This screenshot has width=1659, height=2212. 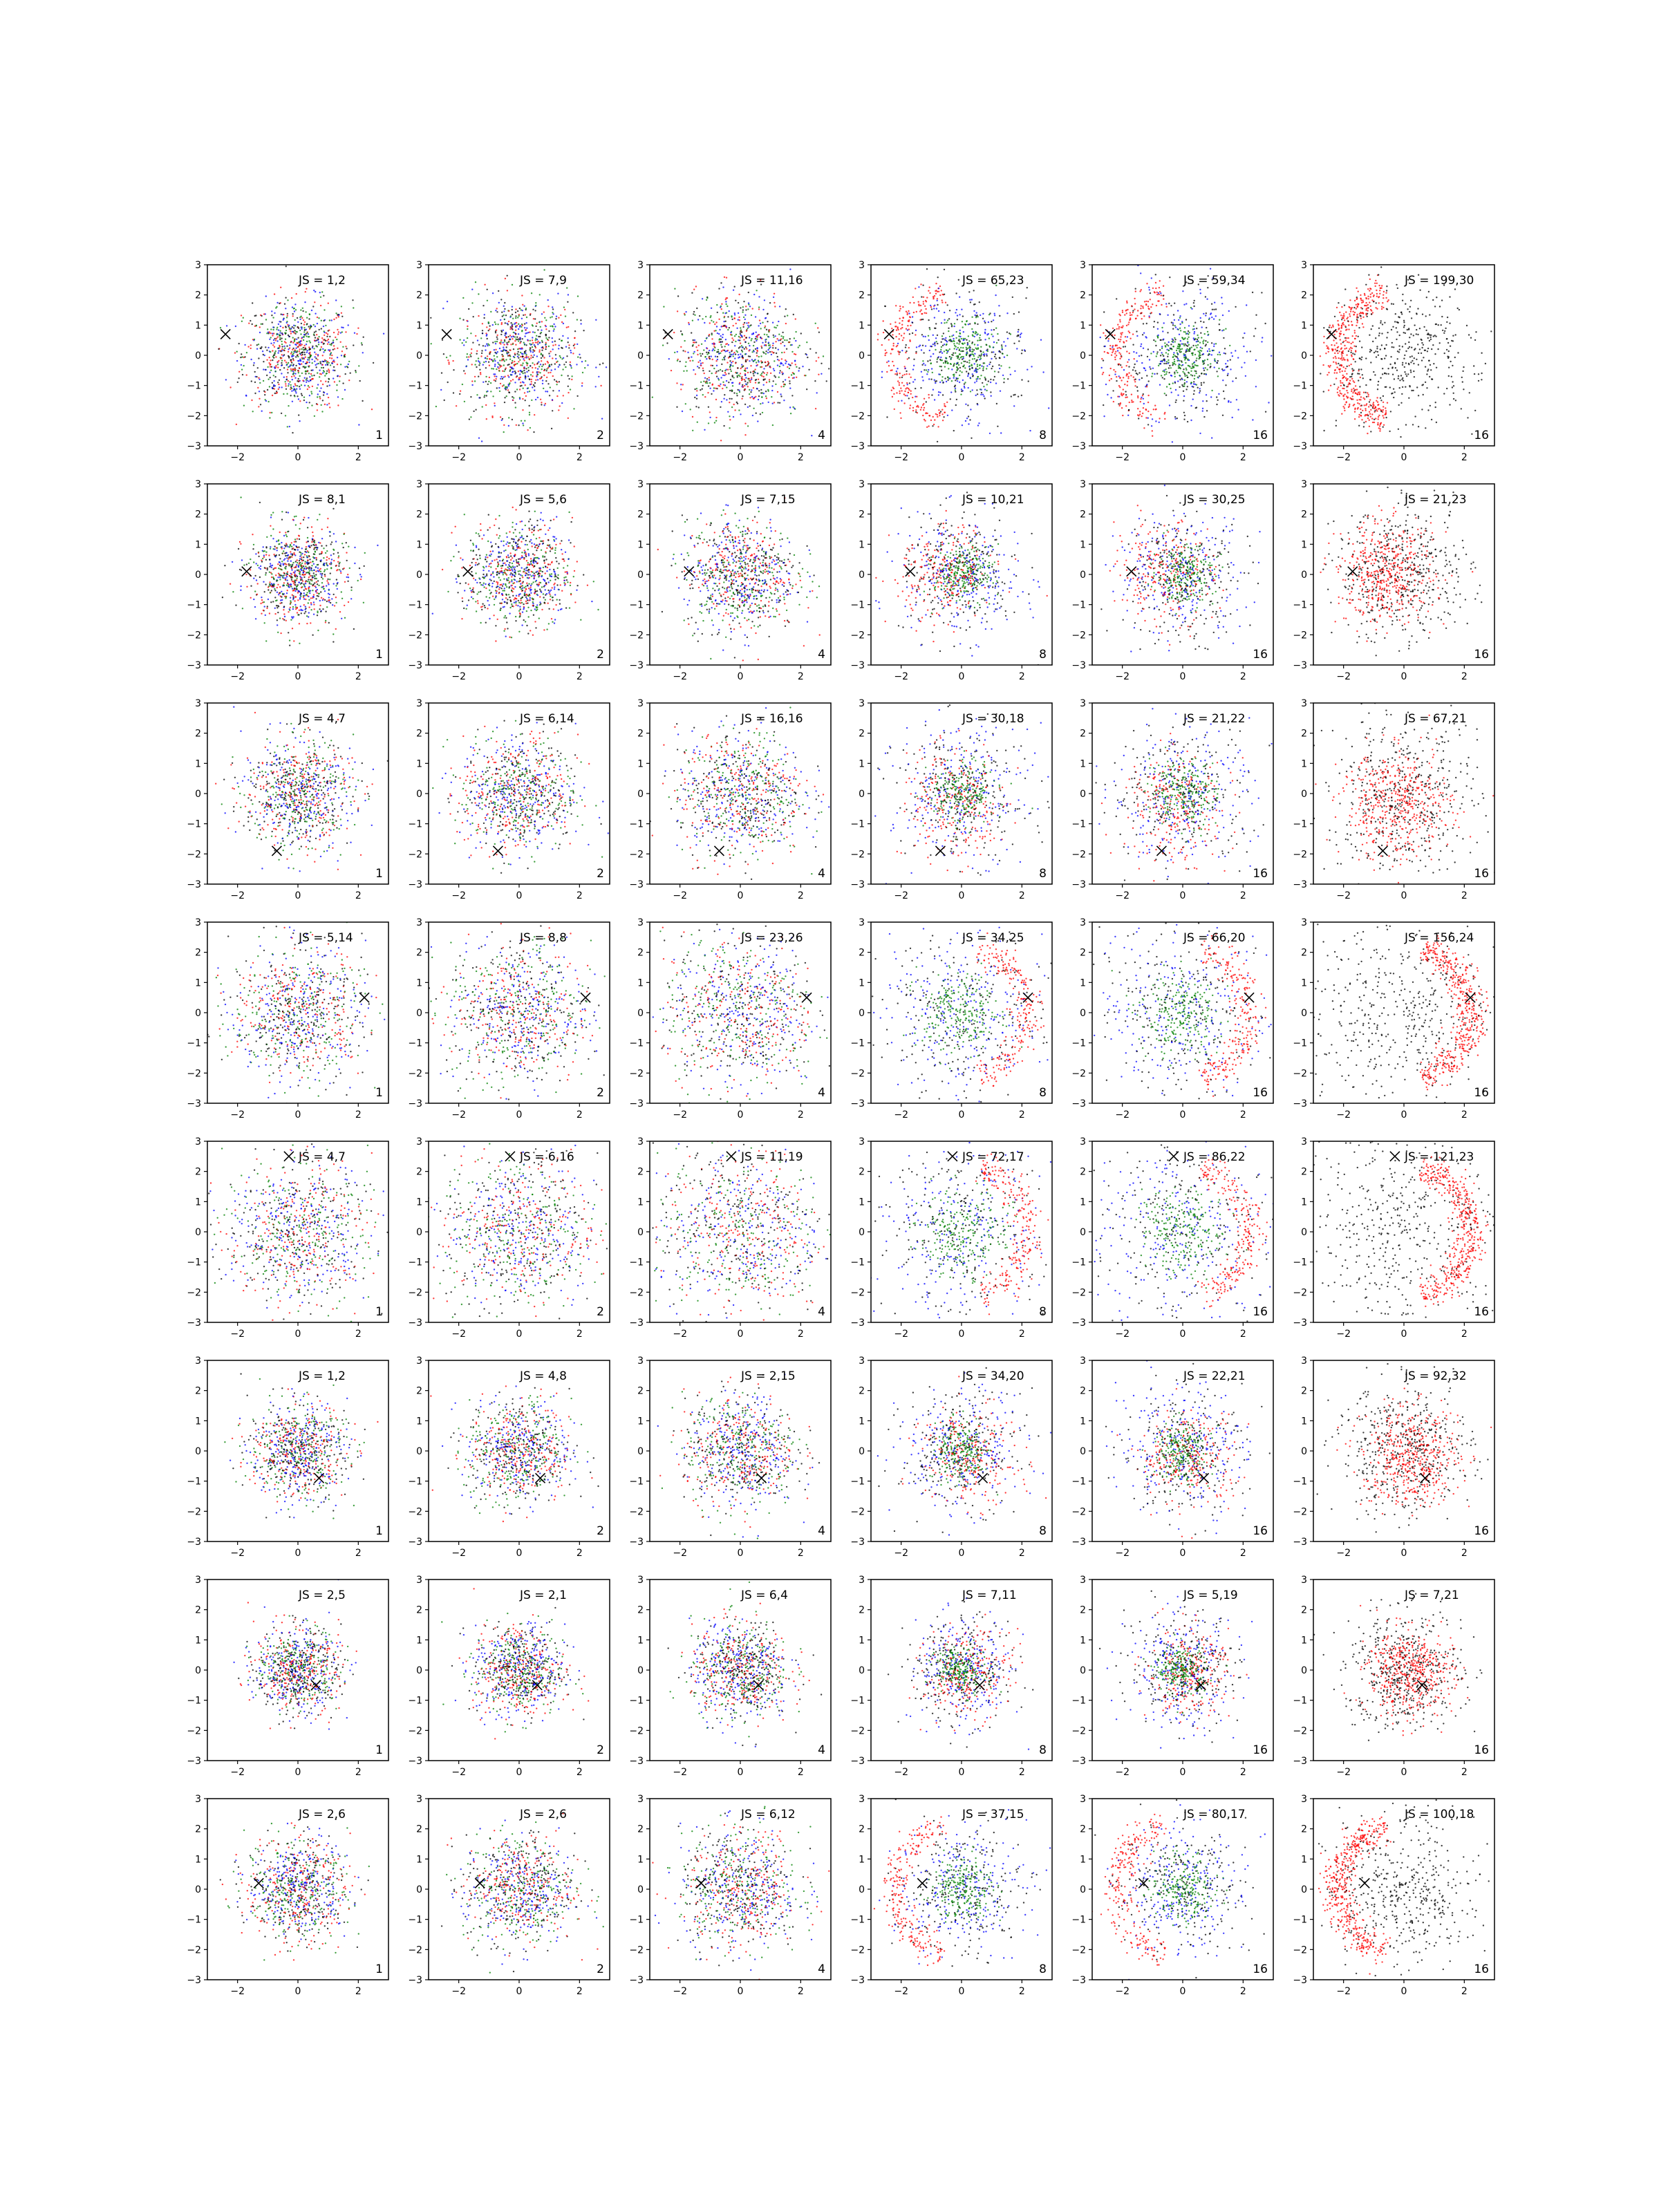 What do you see at coordinates (1122, 458) in the screenshot?
I see `x-tick-label: −2` at bounding box center [1122, 458].